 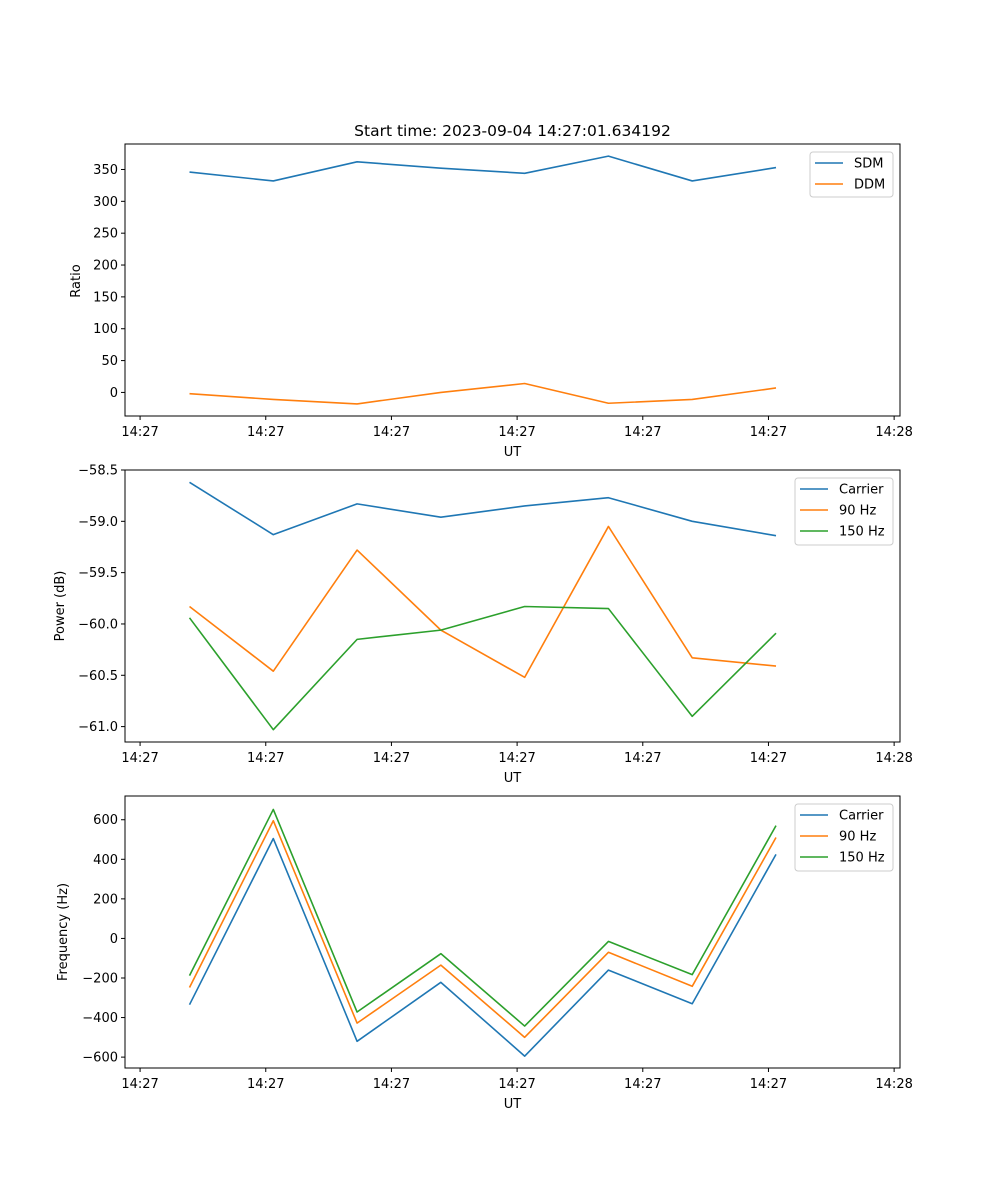 I want to click on y-tick-label: −58.5, so click(x=98, y=471).